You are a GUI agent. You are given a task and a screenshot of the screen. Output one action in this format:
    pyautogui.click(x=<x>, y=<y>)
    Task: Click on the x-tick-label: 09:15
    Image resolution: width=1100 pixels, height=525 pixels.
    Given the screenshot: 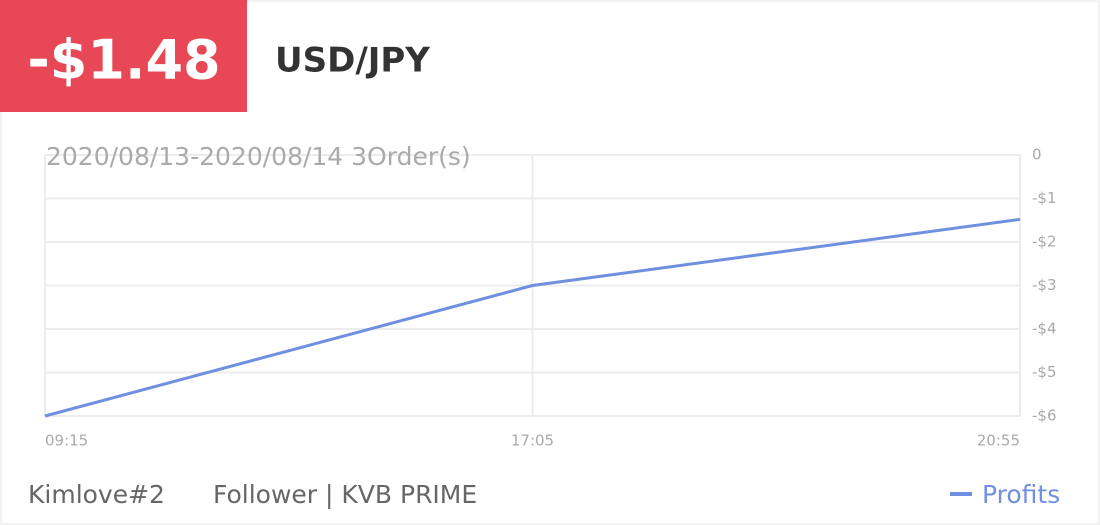 What is the action you would take?
    pyautogui.click(x=66, y=441)
    